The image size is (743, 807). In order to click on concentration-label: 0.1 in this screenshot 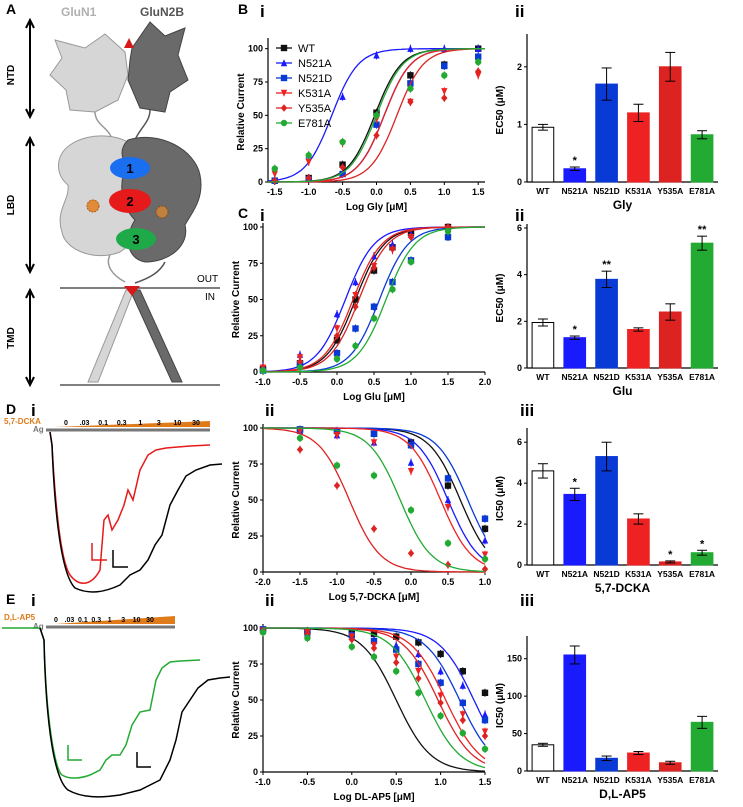, I will do `click(83, 620)`.